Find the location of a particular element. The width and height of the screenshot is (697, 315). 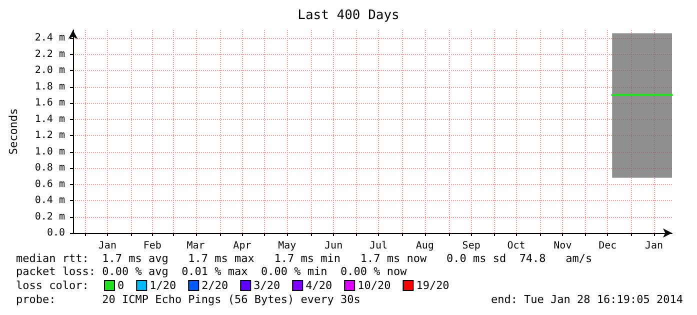

y-tick-label: 1.2 m is located at coordinates (49, 136).